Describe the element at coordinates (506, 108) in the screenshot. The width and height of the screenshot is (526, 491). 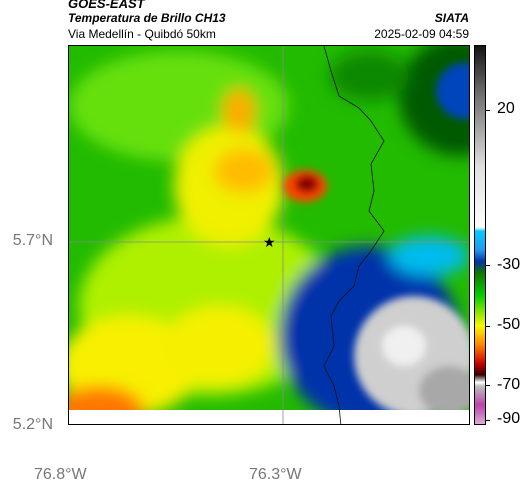
I see `colorbar-label-20: 20` at that location.